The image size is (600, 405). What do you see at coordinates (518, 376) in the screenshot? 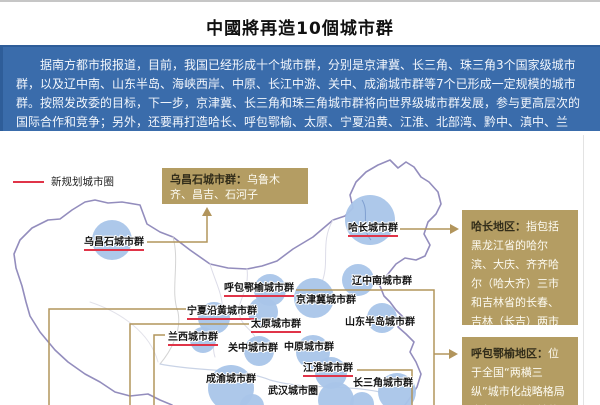
I see `callout-body: 位于全国“两横三纵”城市化战略格局中包昆通道纵轴的北端，包括内蒙` at bounding box center [518, 376].